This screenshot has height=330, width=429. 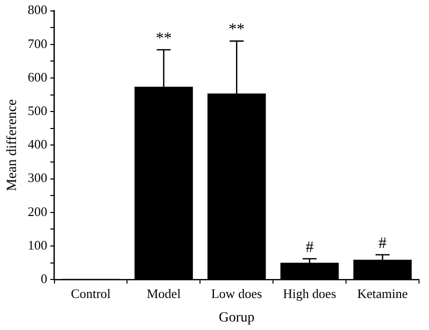 What do you see at coordinates (38, 76) in the screenshot?
I see `y-tick-label: 600` at bounding box center [38, 76].